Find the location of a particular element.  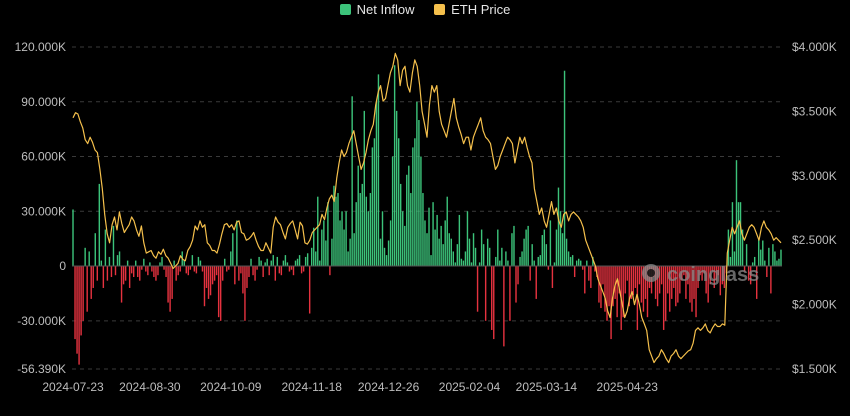

x-tick-label: 2025-02-04 is located at coordinates (470, 387).